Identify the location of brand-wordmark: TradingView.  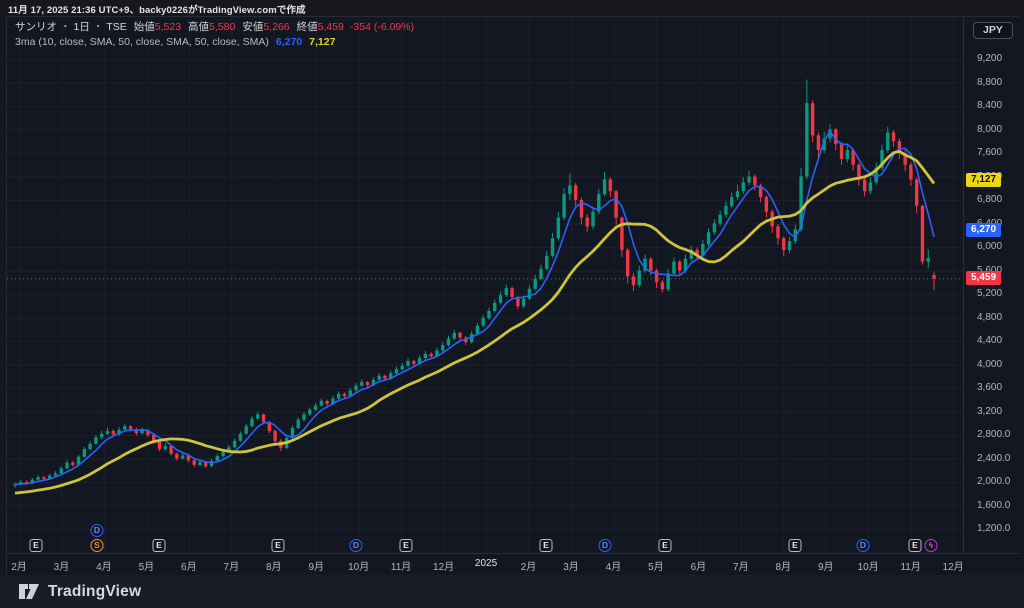
(95, 591).